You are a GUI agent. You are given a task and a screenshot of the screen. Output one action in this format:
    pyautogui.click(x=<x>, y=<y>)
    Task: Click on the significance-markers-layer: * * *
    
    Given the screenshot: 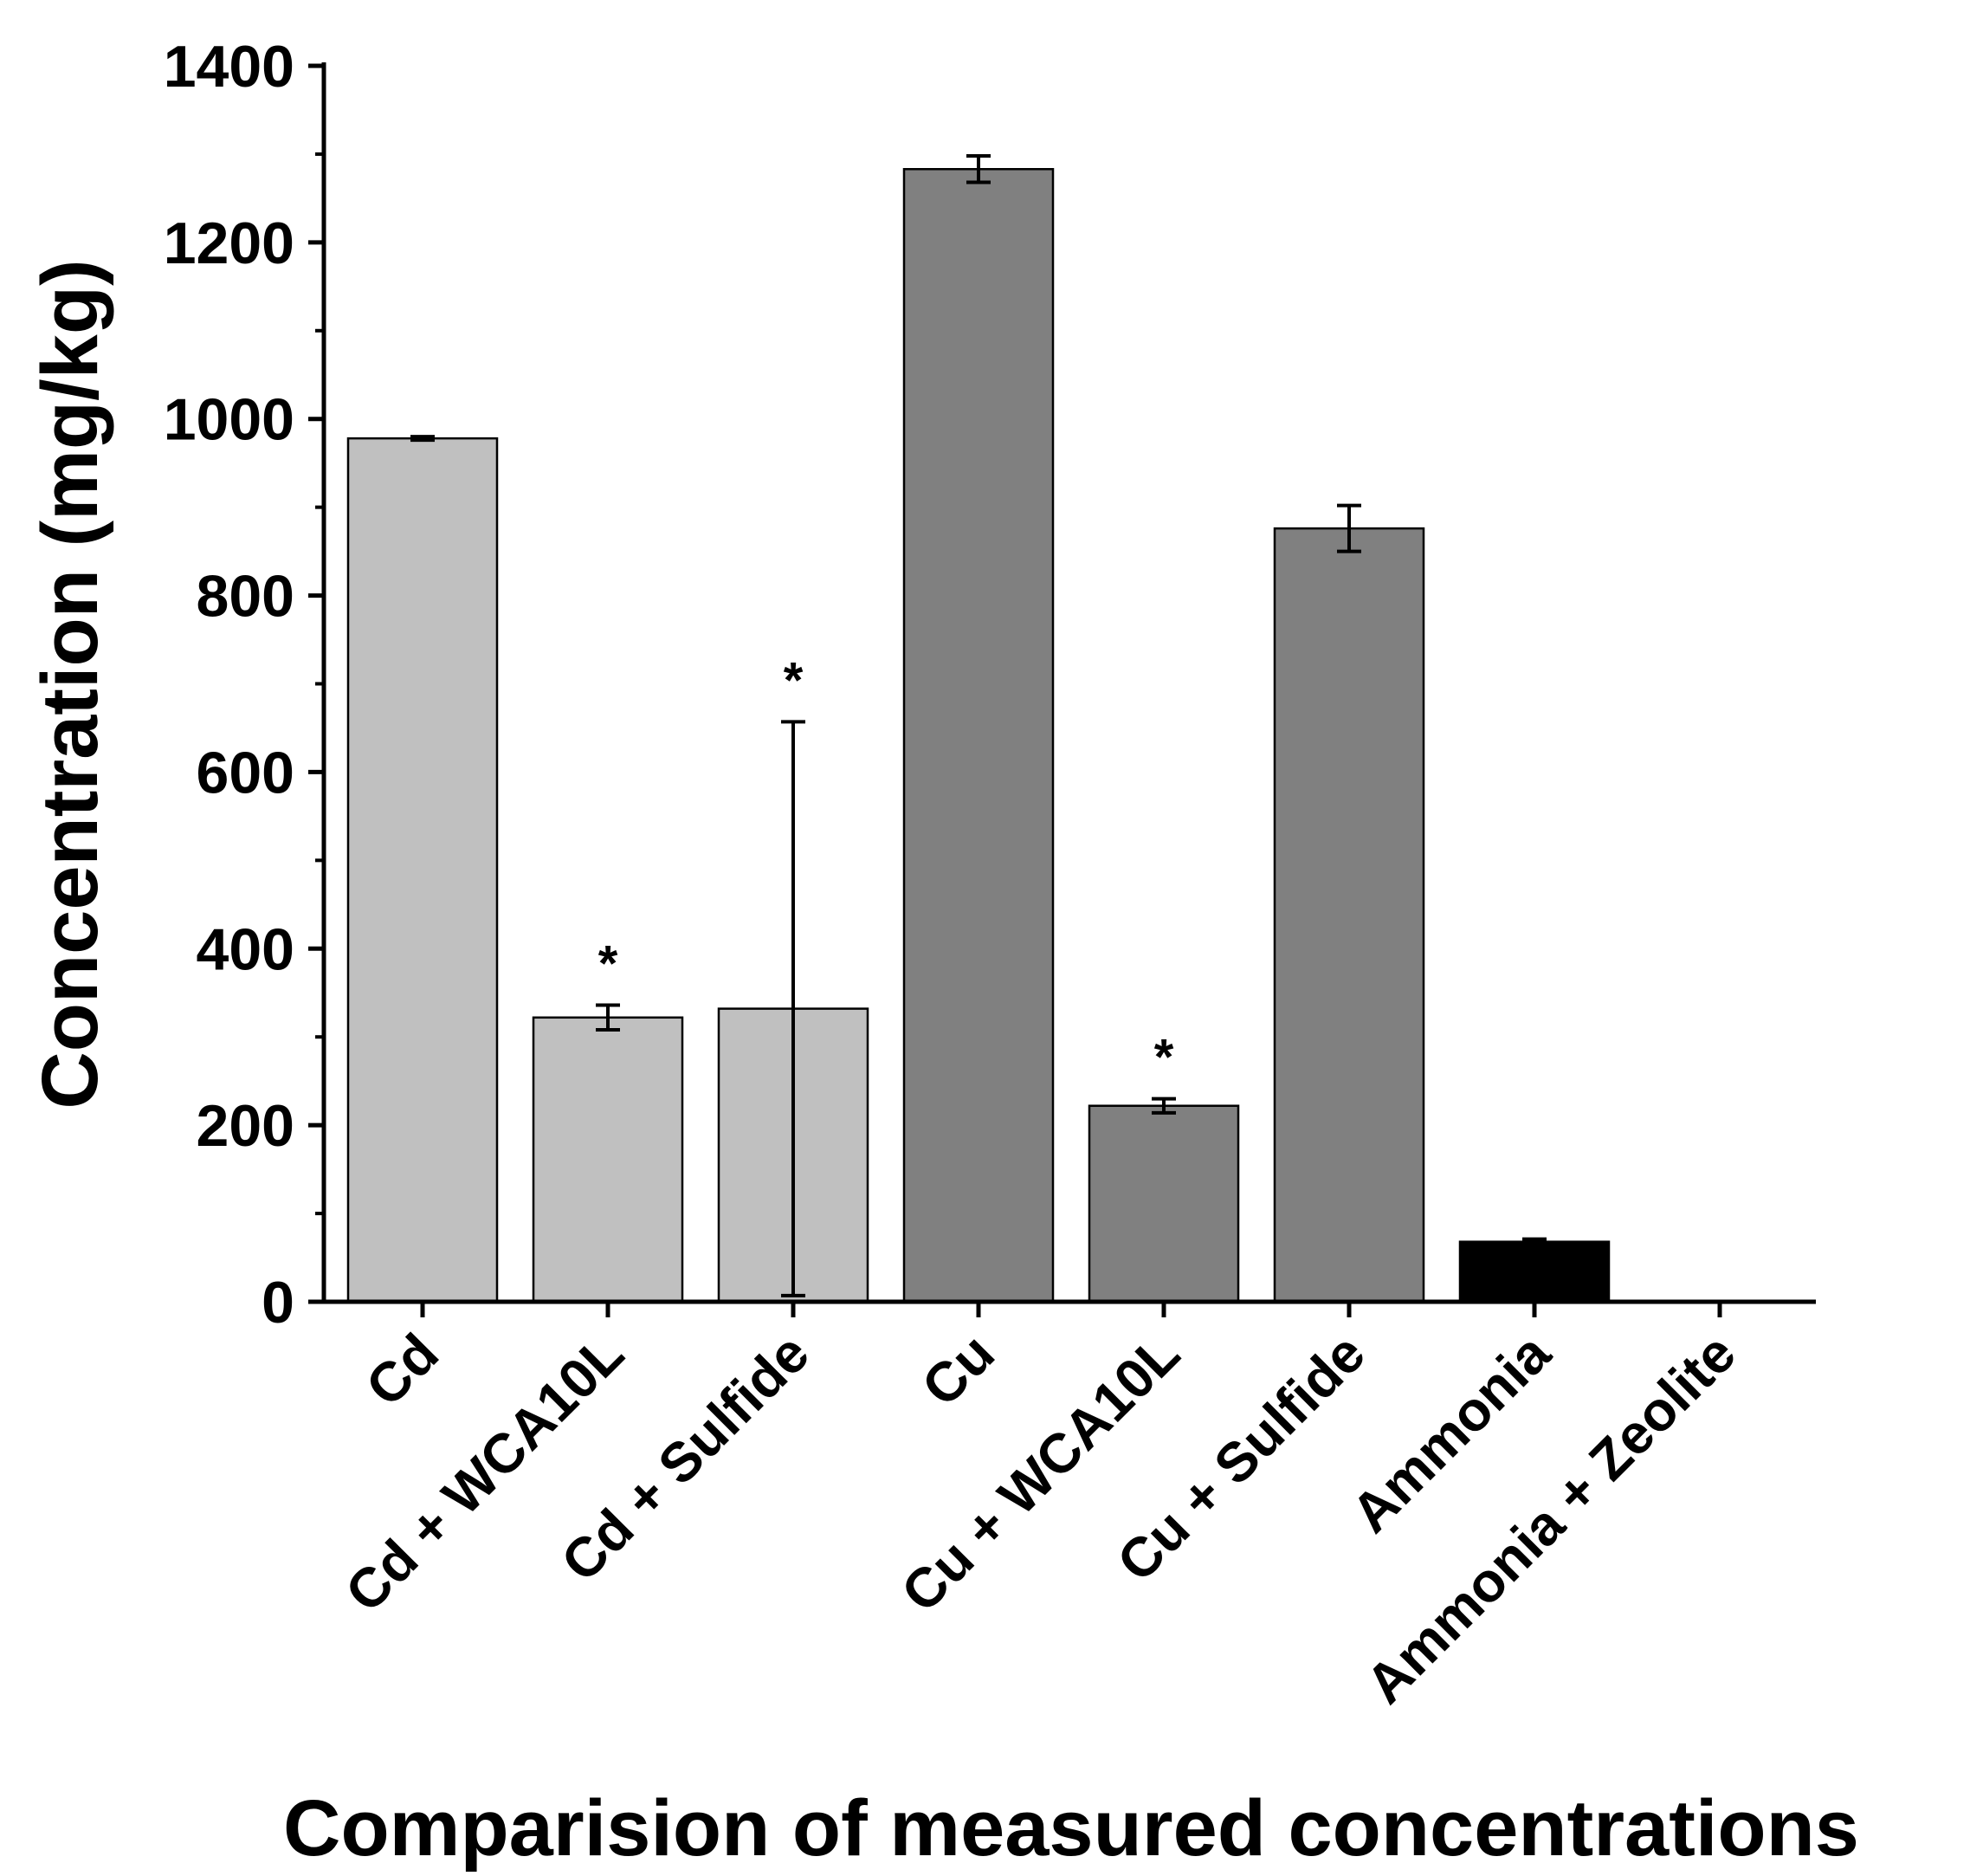 What is the action you would take?
    pyautogui.click(x=886, y=868)
    